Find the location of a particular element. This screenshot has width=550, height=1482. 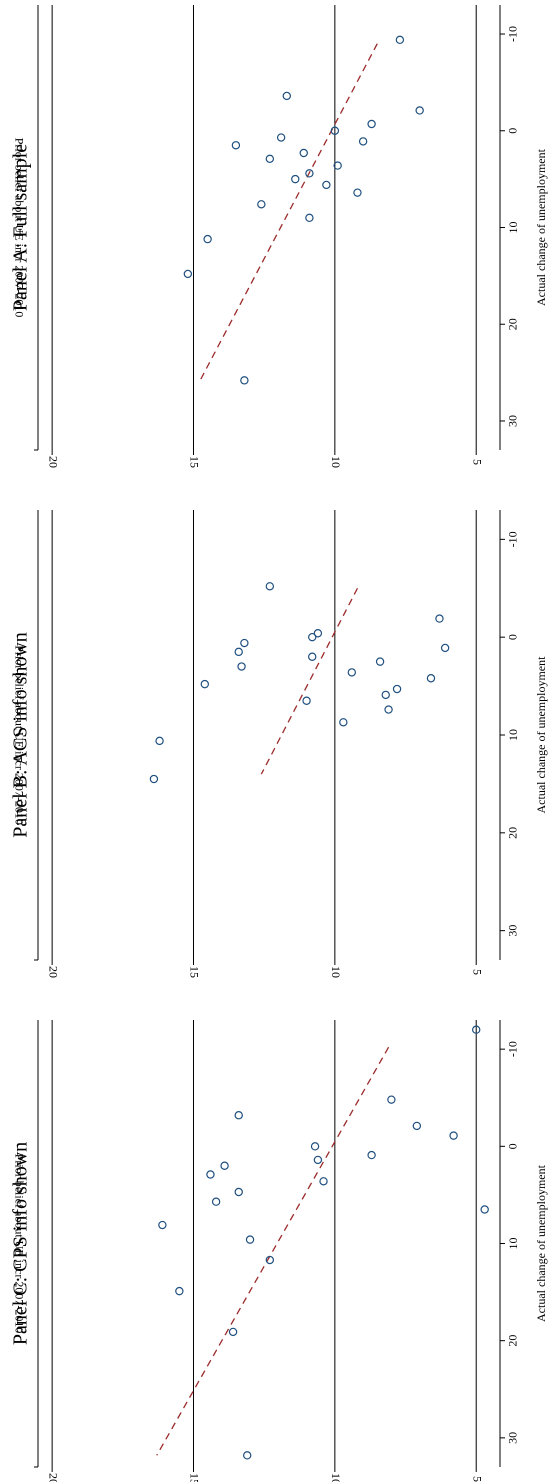

panel-title: Panel A: Full sample is located at coordinates (21, 227).